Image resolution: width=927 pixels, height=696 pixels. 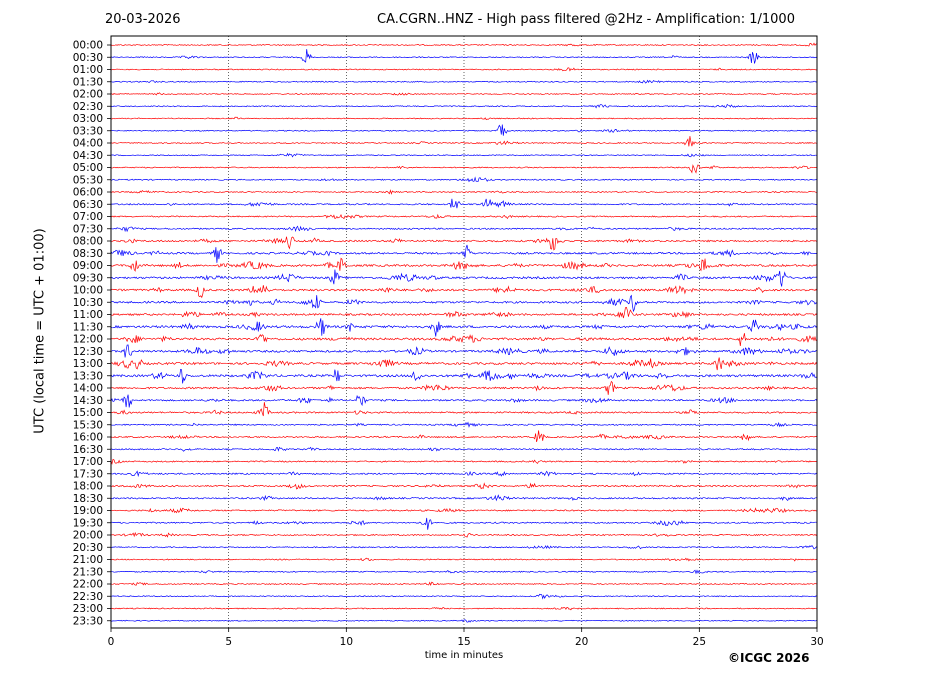 What do you see at coordinates (88, 229) in the screenshot?
I see `y-tick-label: 07:30` at bounding box center [88, 229].